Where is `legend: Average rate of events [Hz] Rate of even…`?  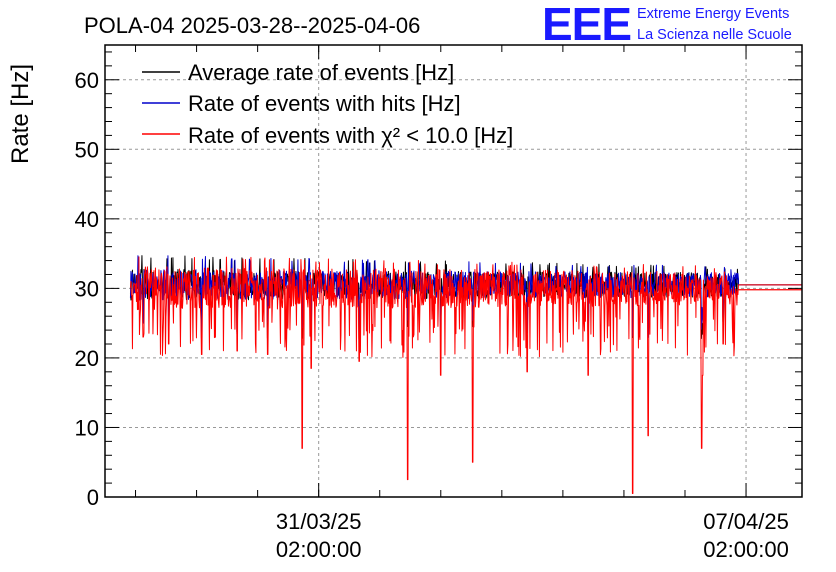 legend: Average rate of events [Hz] Rate of even… is located at coordinates (327, 104).